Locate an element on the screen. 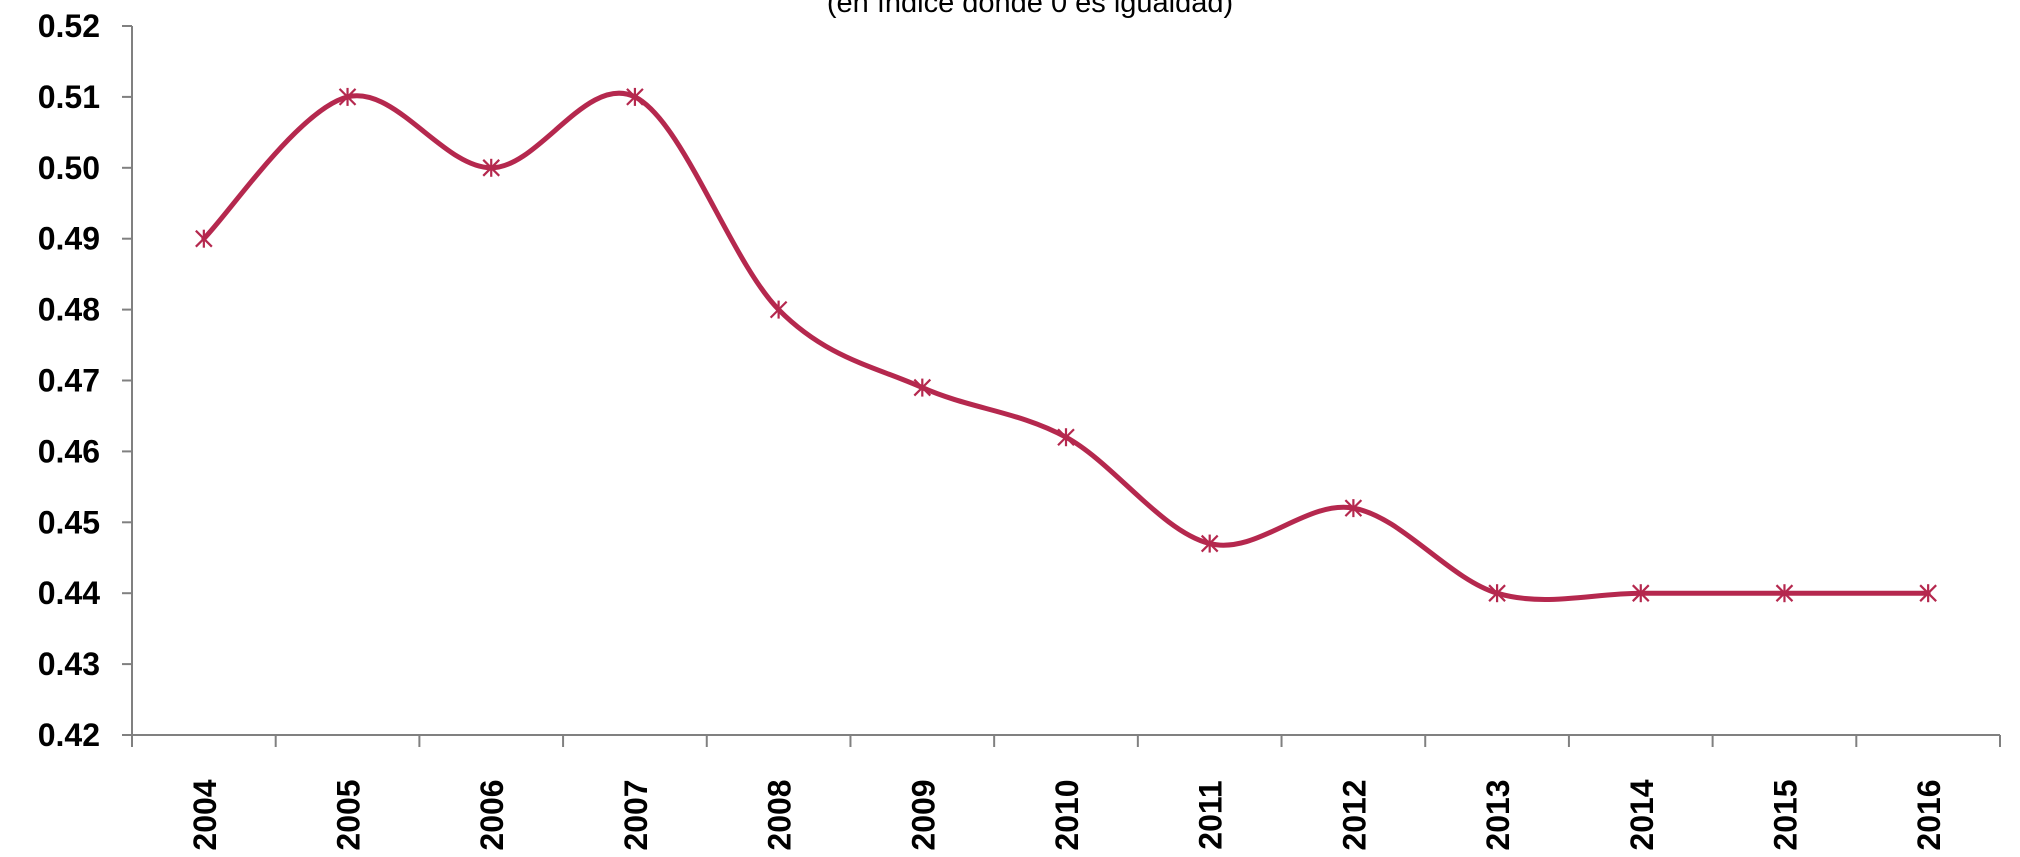 This screenshot has height=857, width=2020. x-tick-label: 2014 is located at coordinates (1642, 814).